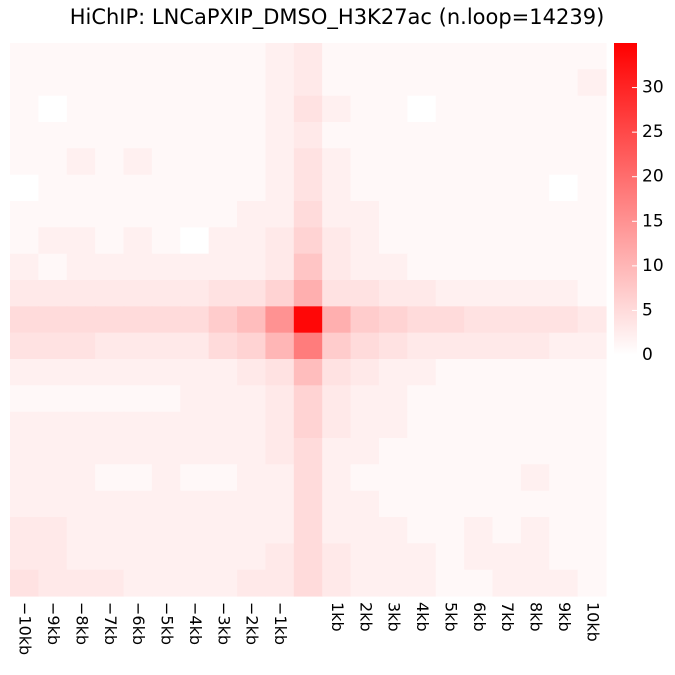 This screenshot has width=675, height=675. What do you see at coordinates (195, 623) in the screenshot?
I see `x-tick-label: −4kb` at bounding box center [195, 623].